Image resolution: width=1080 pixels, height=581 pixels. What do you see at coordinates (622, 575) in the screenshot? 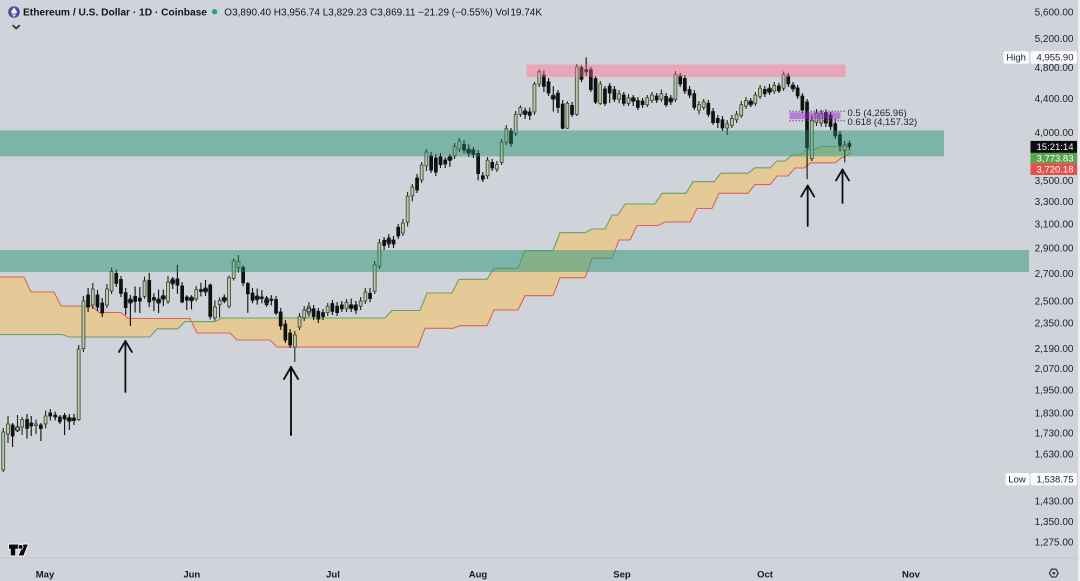
I see `svg-text: Sep` at bounding box center [622, 575].